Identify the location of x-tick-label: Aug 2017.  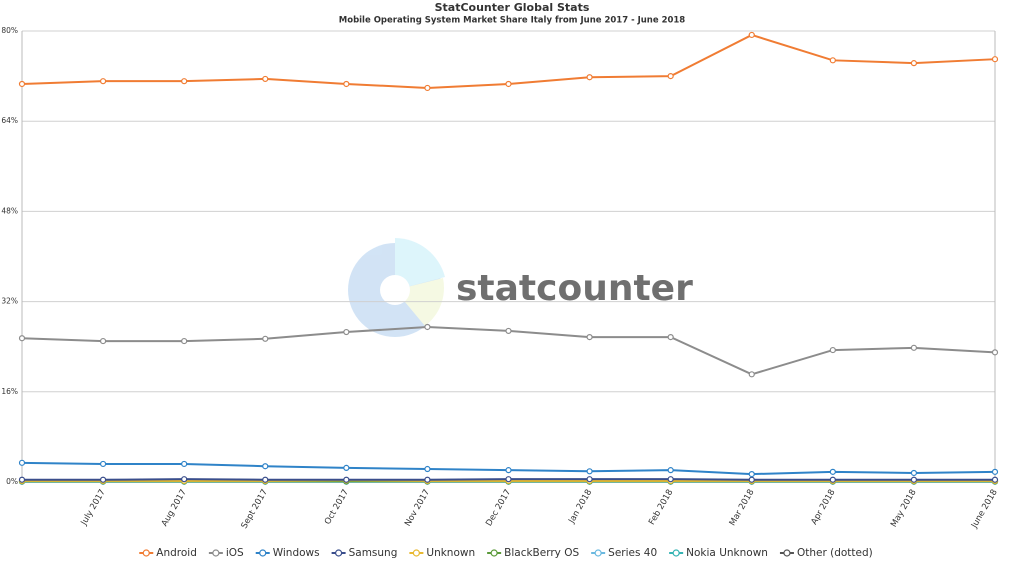
(174, 508).